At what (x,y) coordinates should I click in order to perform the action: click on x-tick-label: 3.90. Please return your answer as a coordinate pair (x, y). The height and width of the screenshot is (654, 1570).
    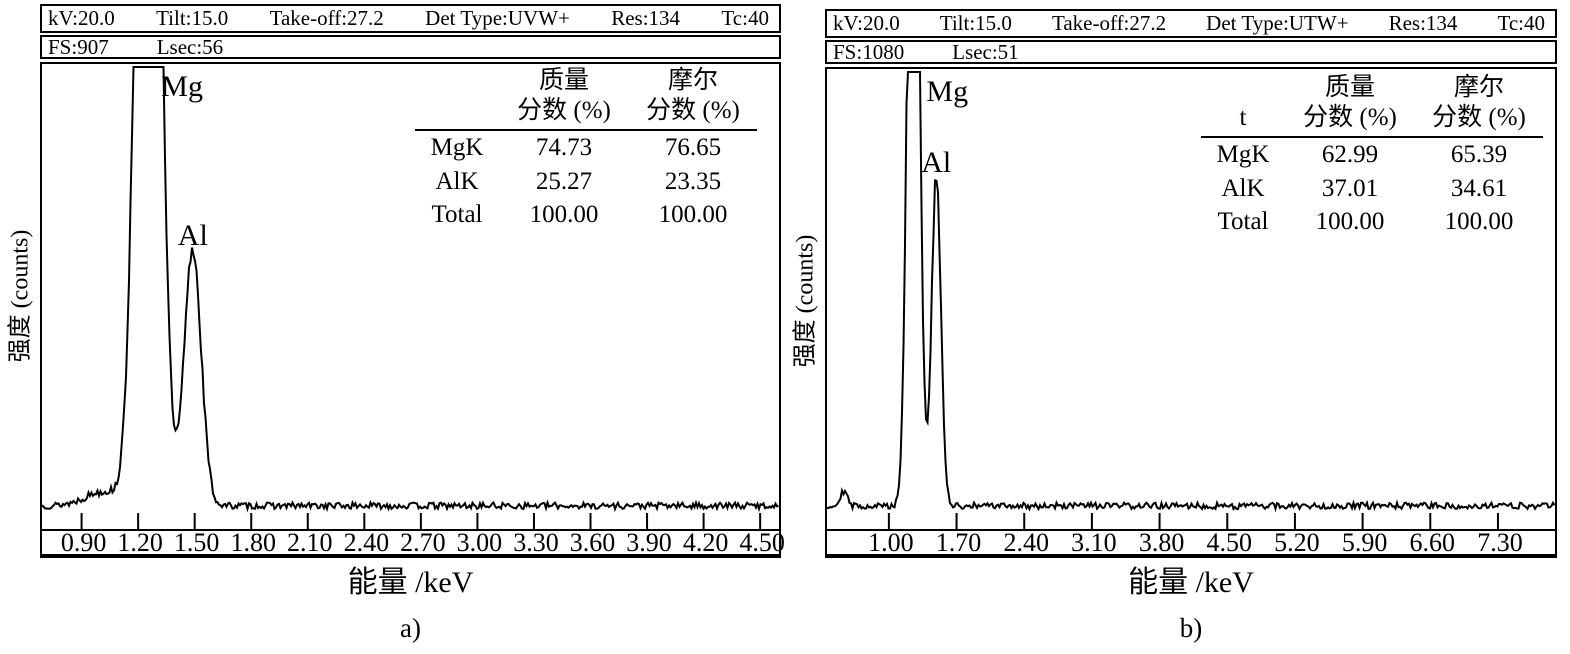
    Looking at the image, I should click on (649, 542).